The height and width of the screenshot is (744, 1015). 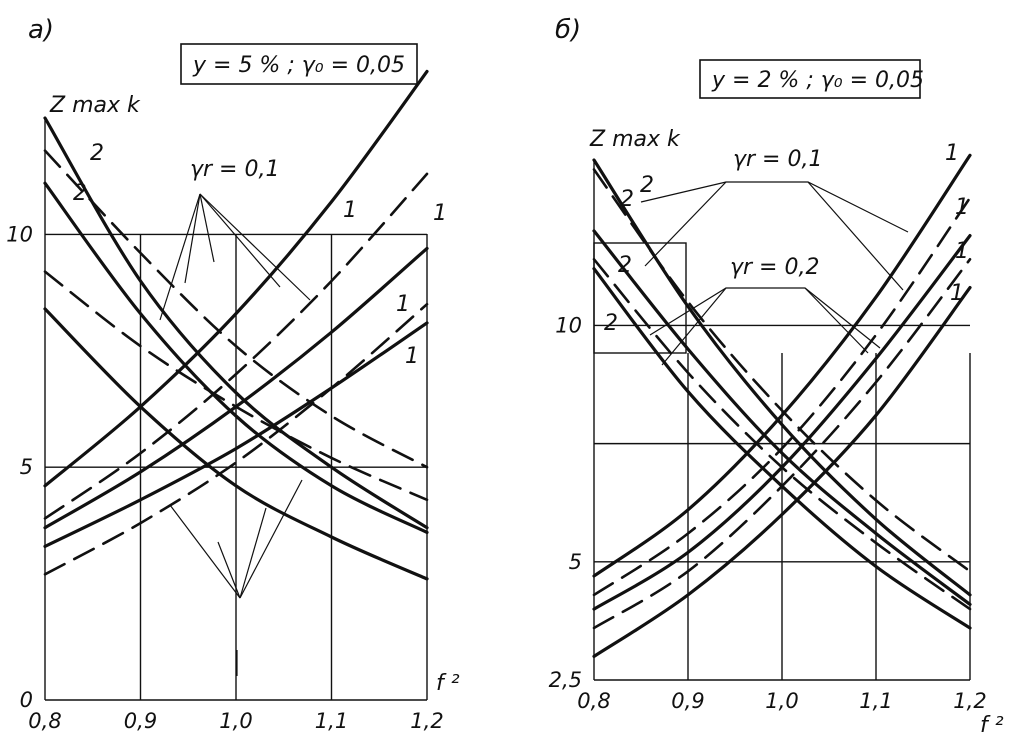 What do you see at coordinates (95, 105) in the screenshot?
I see `panel-a-ylabel: Z max k` at bounding box center [95, 105].